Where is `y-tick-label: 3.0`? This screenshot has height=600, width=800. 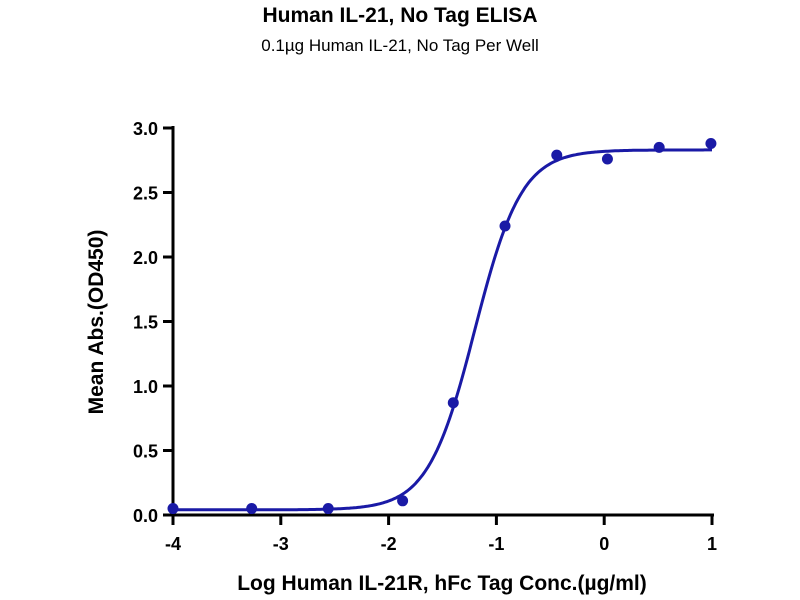
y-tick-label: 3.0 is located at coordinates (145, 129).